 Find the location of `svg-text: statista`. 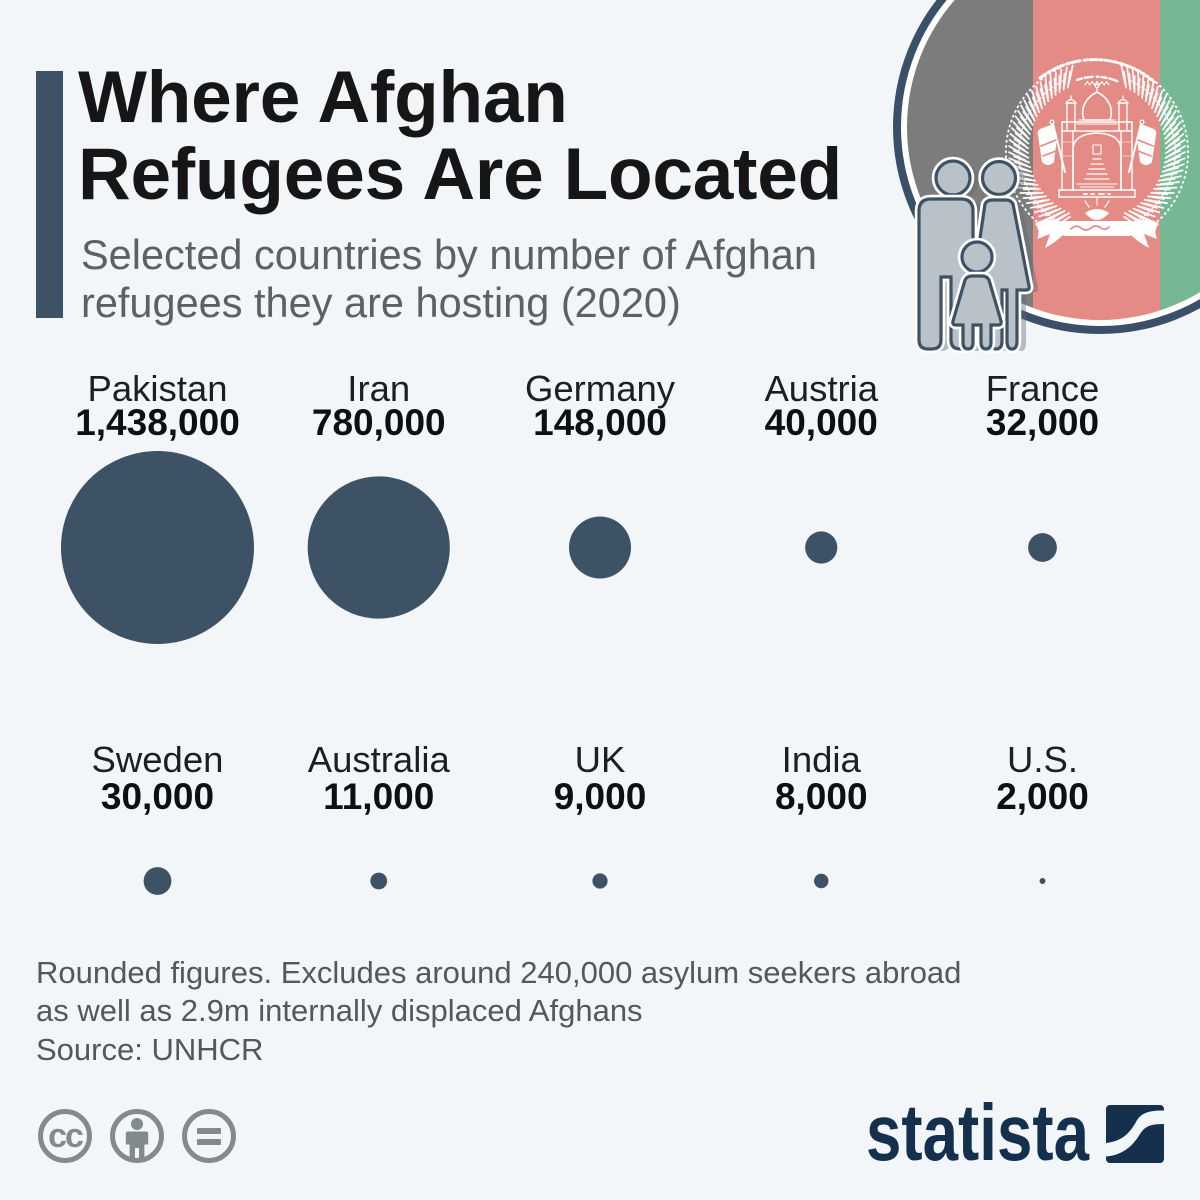

svg-text: statista is located at coordinates (977, 1132).